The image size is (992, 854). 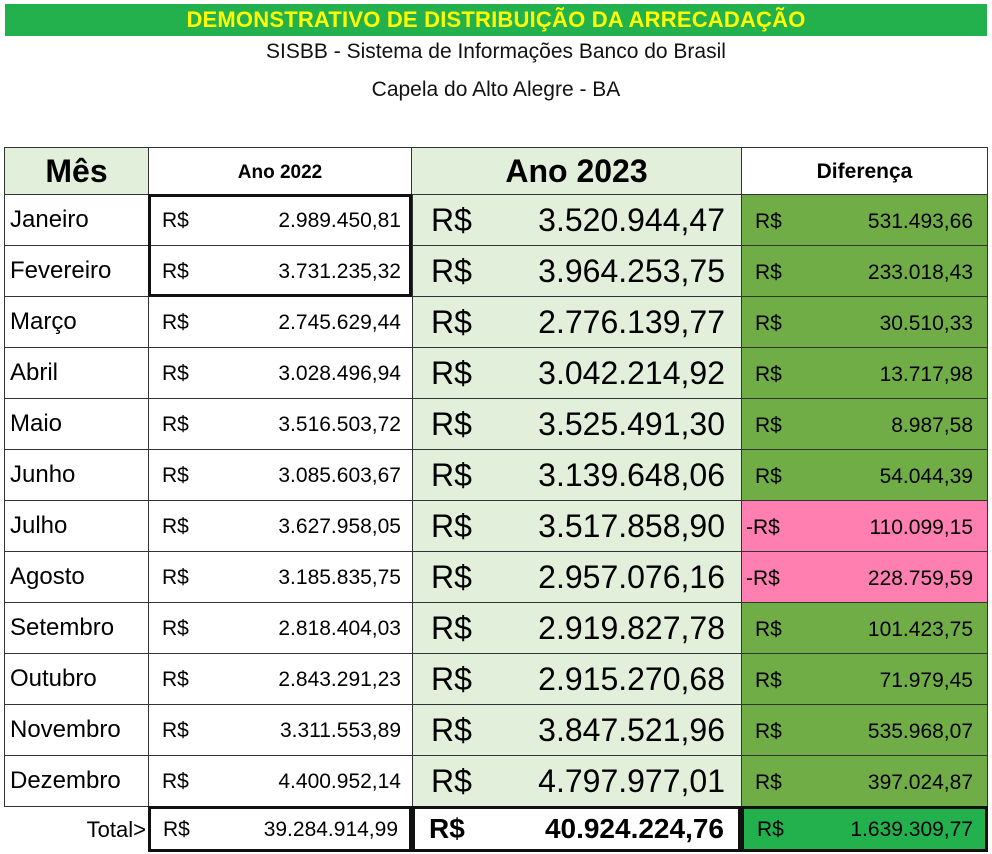 I want to click on month-cell: Junho, so click(x=76, y=474).